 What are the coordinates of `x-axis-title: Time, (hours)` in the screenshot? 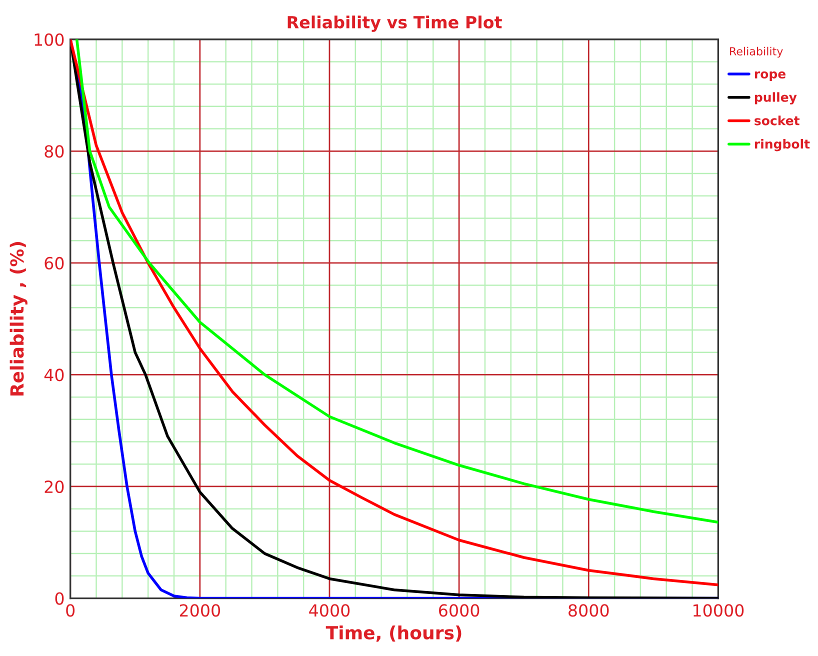 It's located at (394, 634).